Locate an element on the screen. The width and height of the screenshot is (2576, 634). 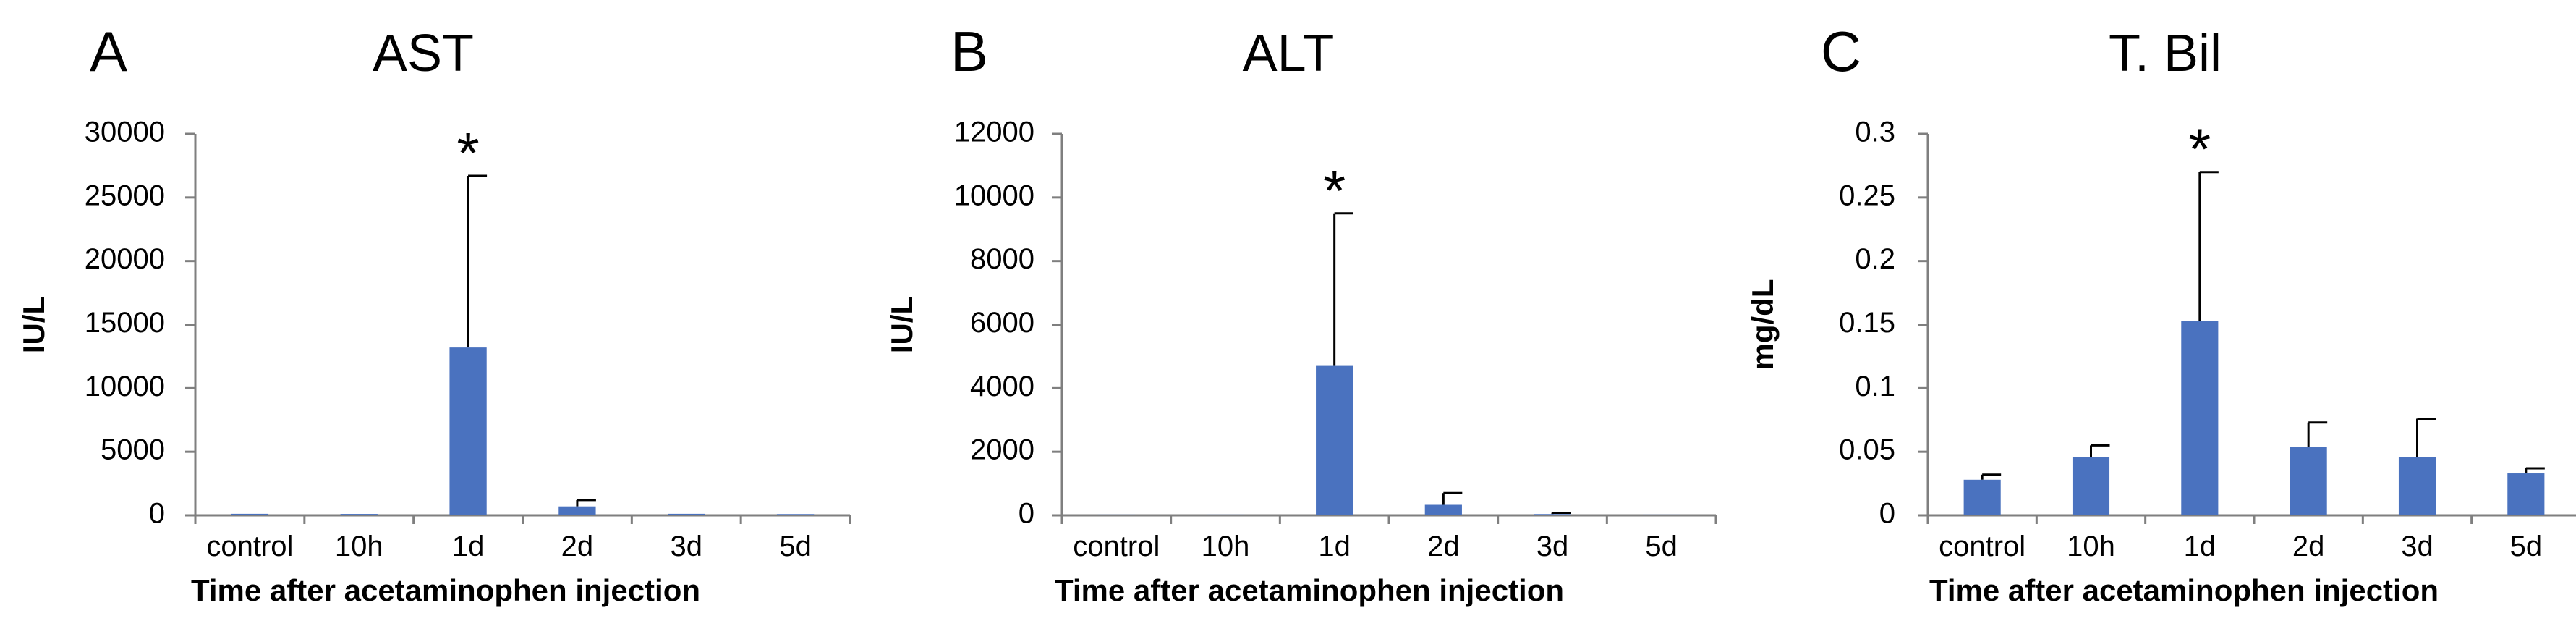
panel-a-ytick-label: 30000 is located at coordinates (125, 132).